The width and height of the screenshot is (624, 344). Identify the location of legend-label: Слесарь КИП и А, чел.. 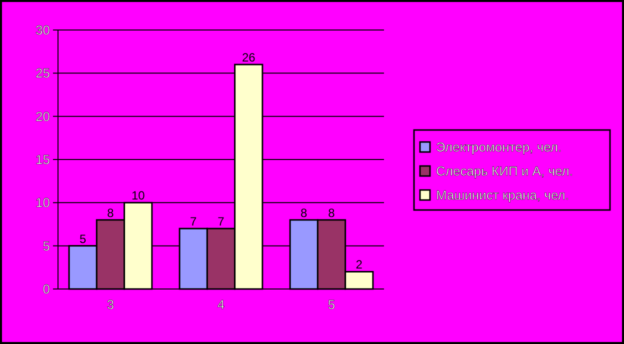
(504, 171).